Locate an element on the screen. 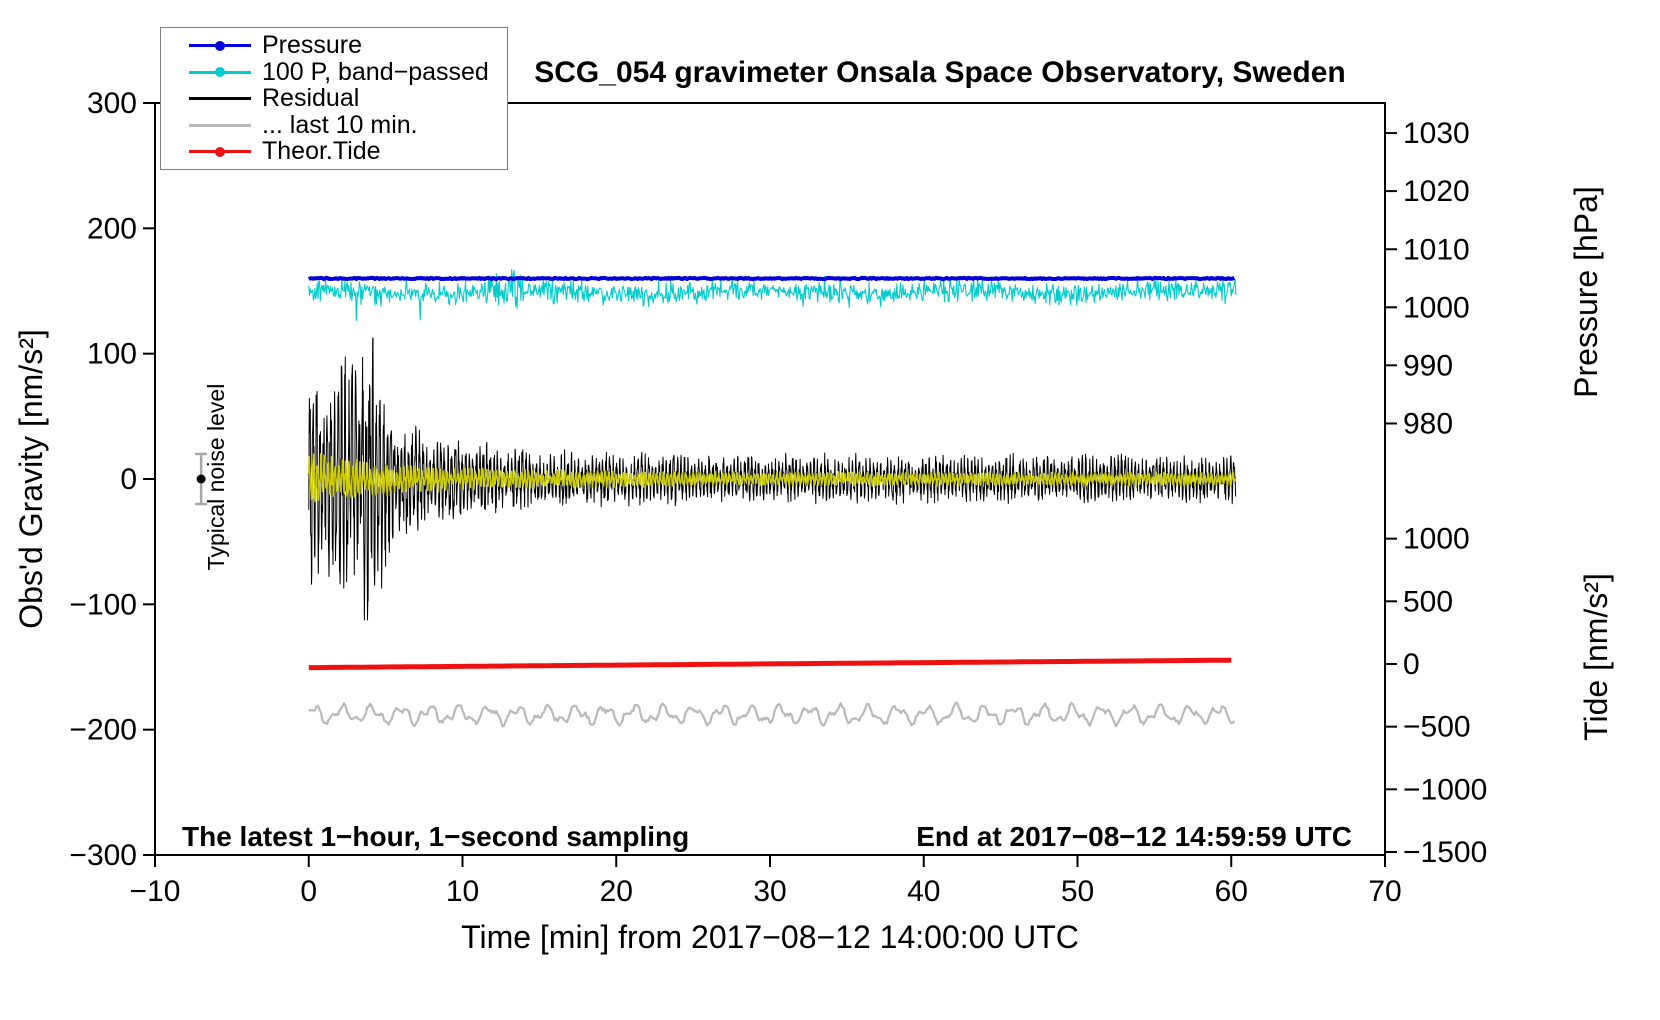  x-axis-ticks: −10 0 10 20 30 40 50 60 70 is located at coordinates (766, 881).